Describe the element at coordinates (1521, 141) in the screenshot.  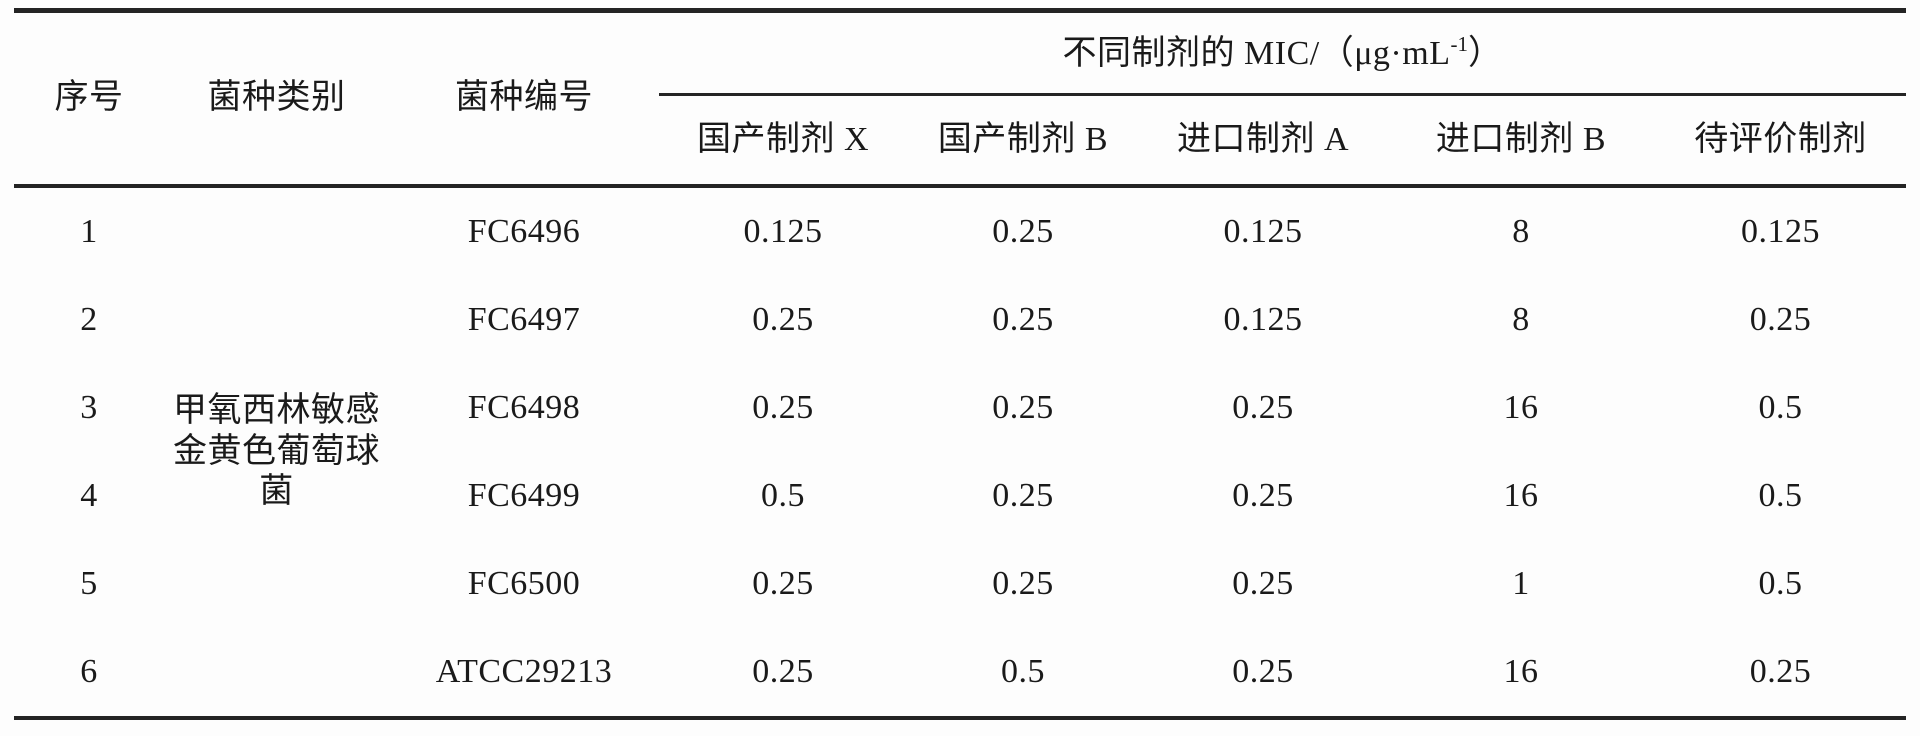
I see `mic-subheader-imported-b: 进口制剂 B` at that location.